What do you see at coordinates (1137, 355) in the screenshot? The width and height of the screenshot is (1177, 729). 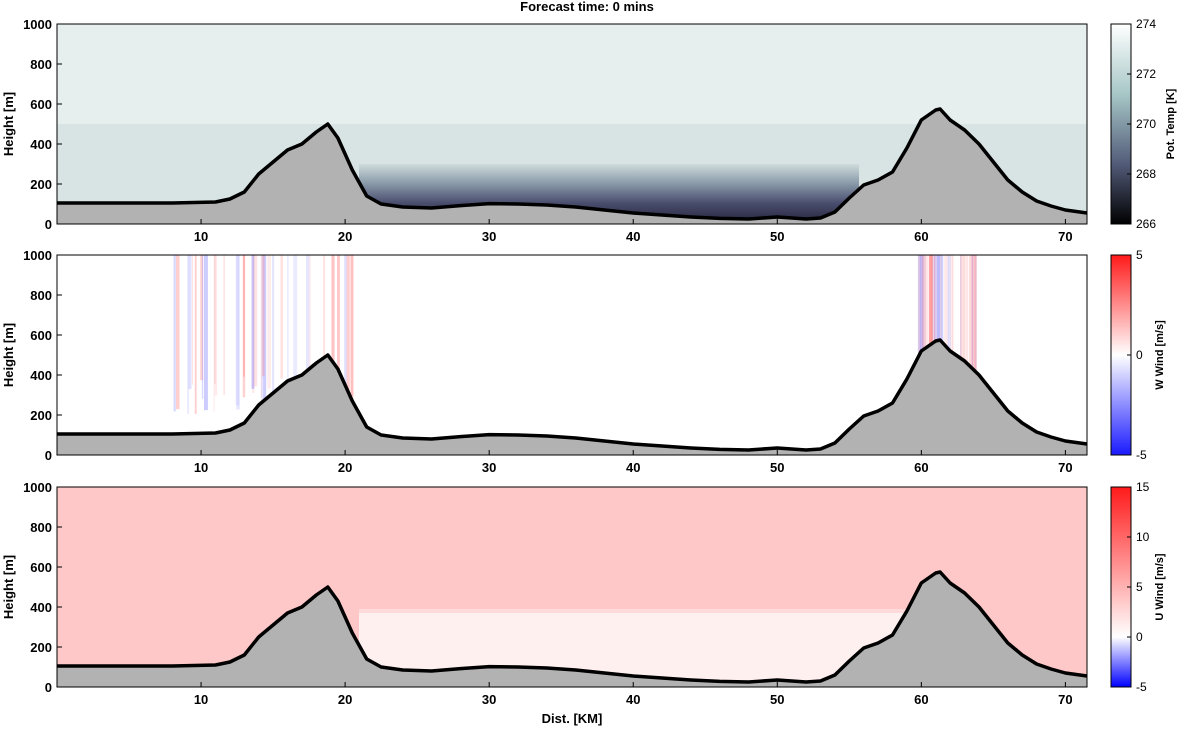 I see `colorbar-tick-labels: 5 0 -5` at bounding box center [1137, 355].